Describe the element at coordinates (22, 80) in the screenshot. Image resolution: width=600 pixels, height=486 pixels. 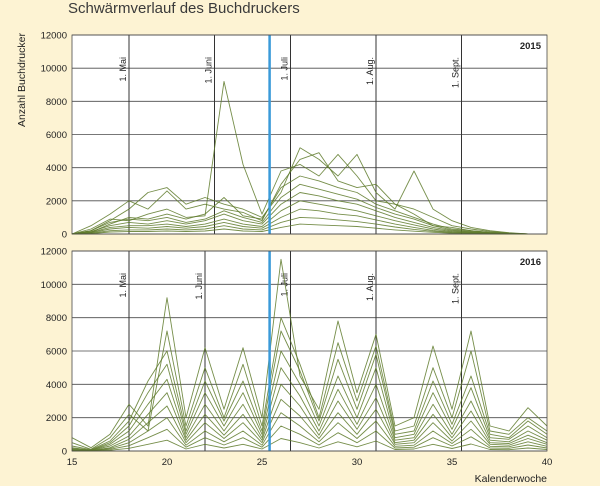
I see `y-axis-label: Anzahl Buchdrucker` at that location.